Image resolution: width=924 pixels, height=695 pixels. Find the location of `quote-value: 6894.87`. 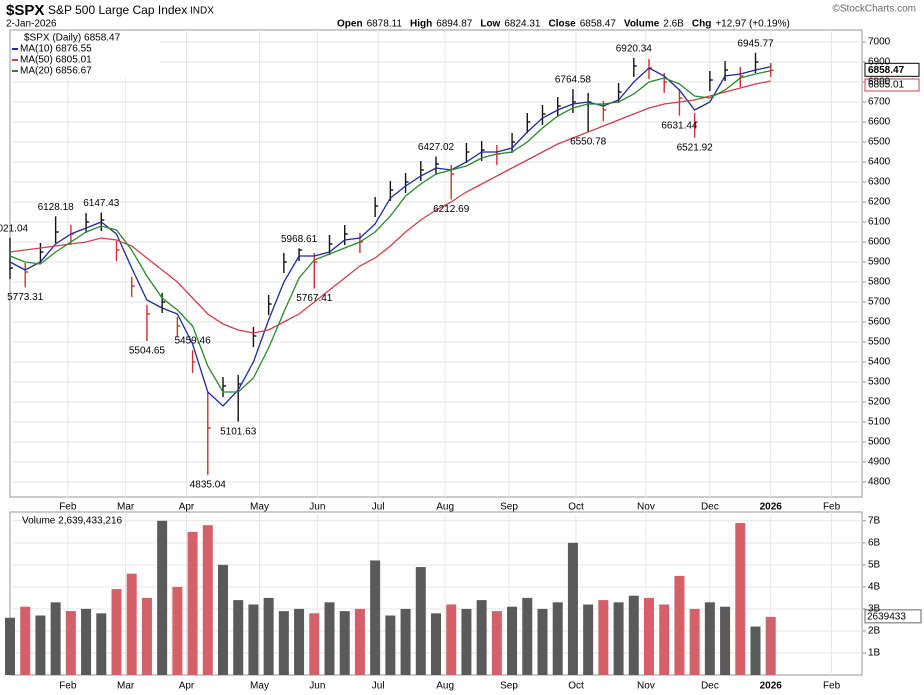

quote-value: 6894.87 is located at coordinates (454, 24).